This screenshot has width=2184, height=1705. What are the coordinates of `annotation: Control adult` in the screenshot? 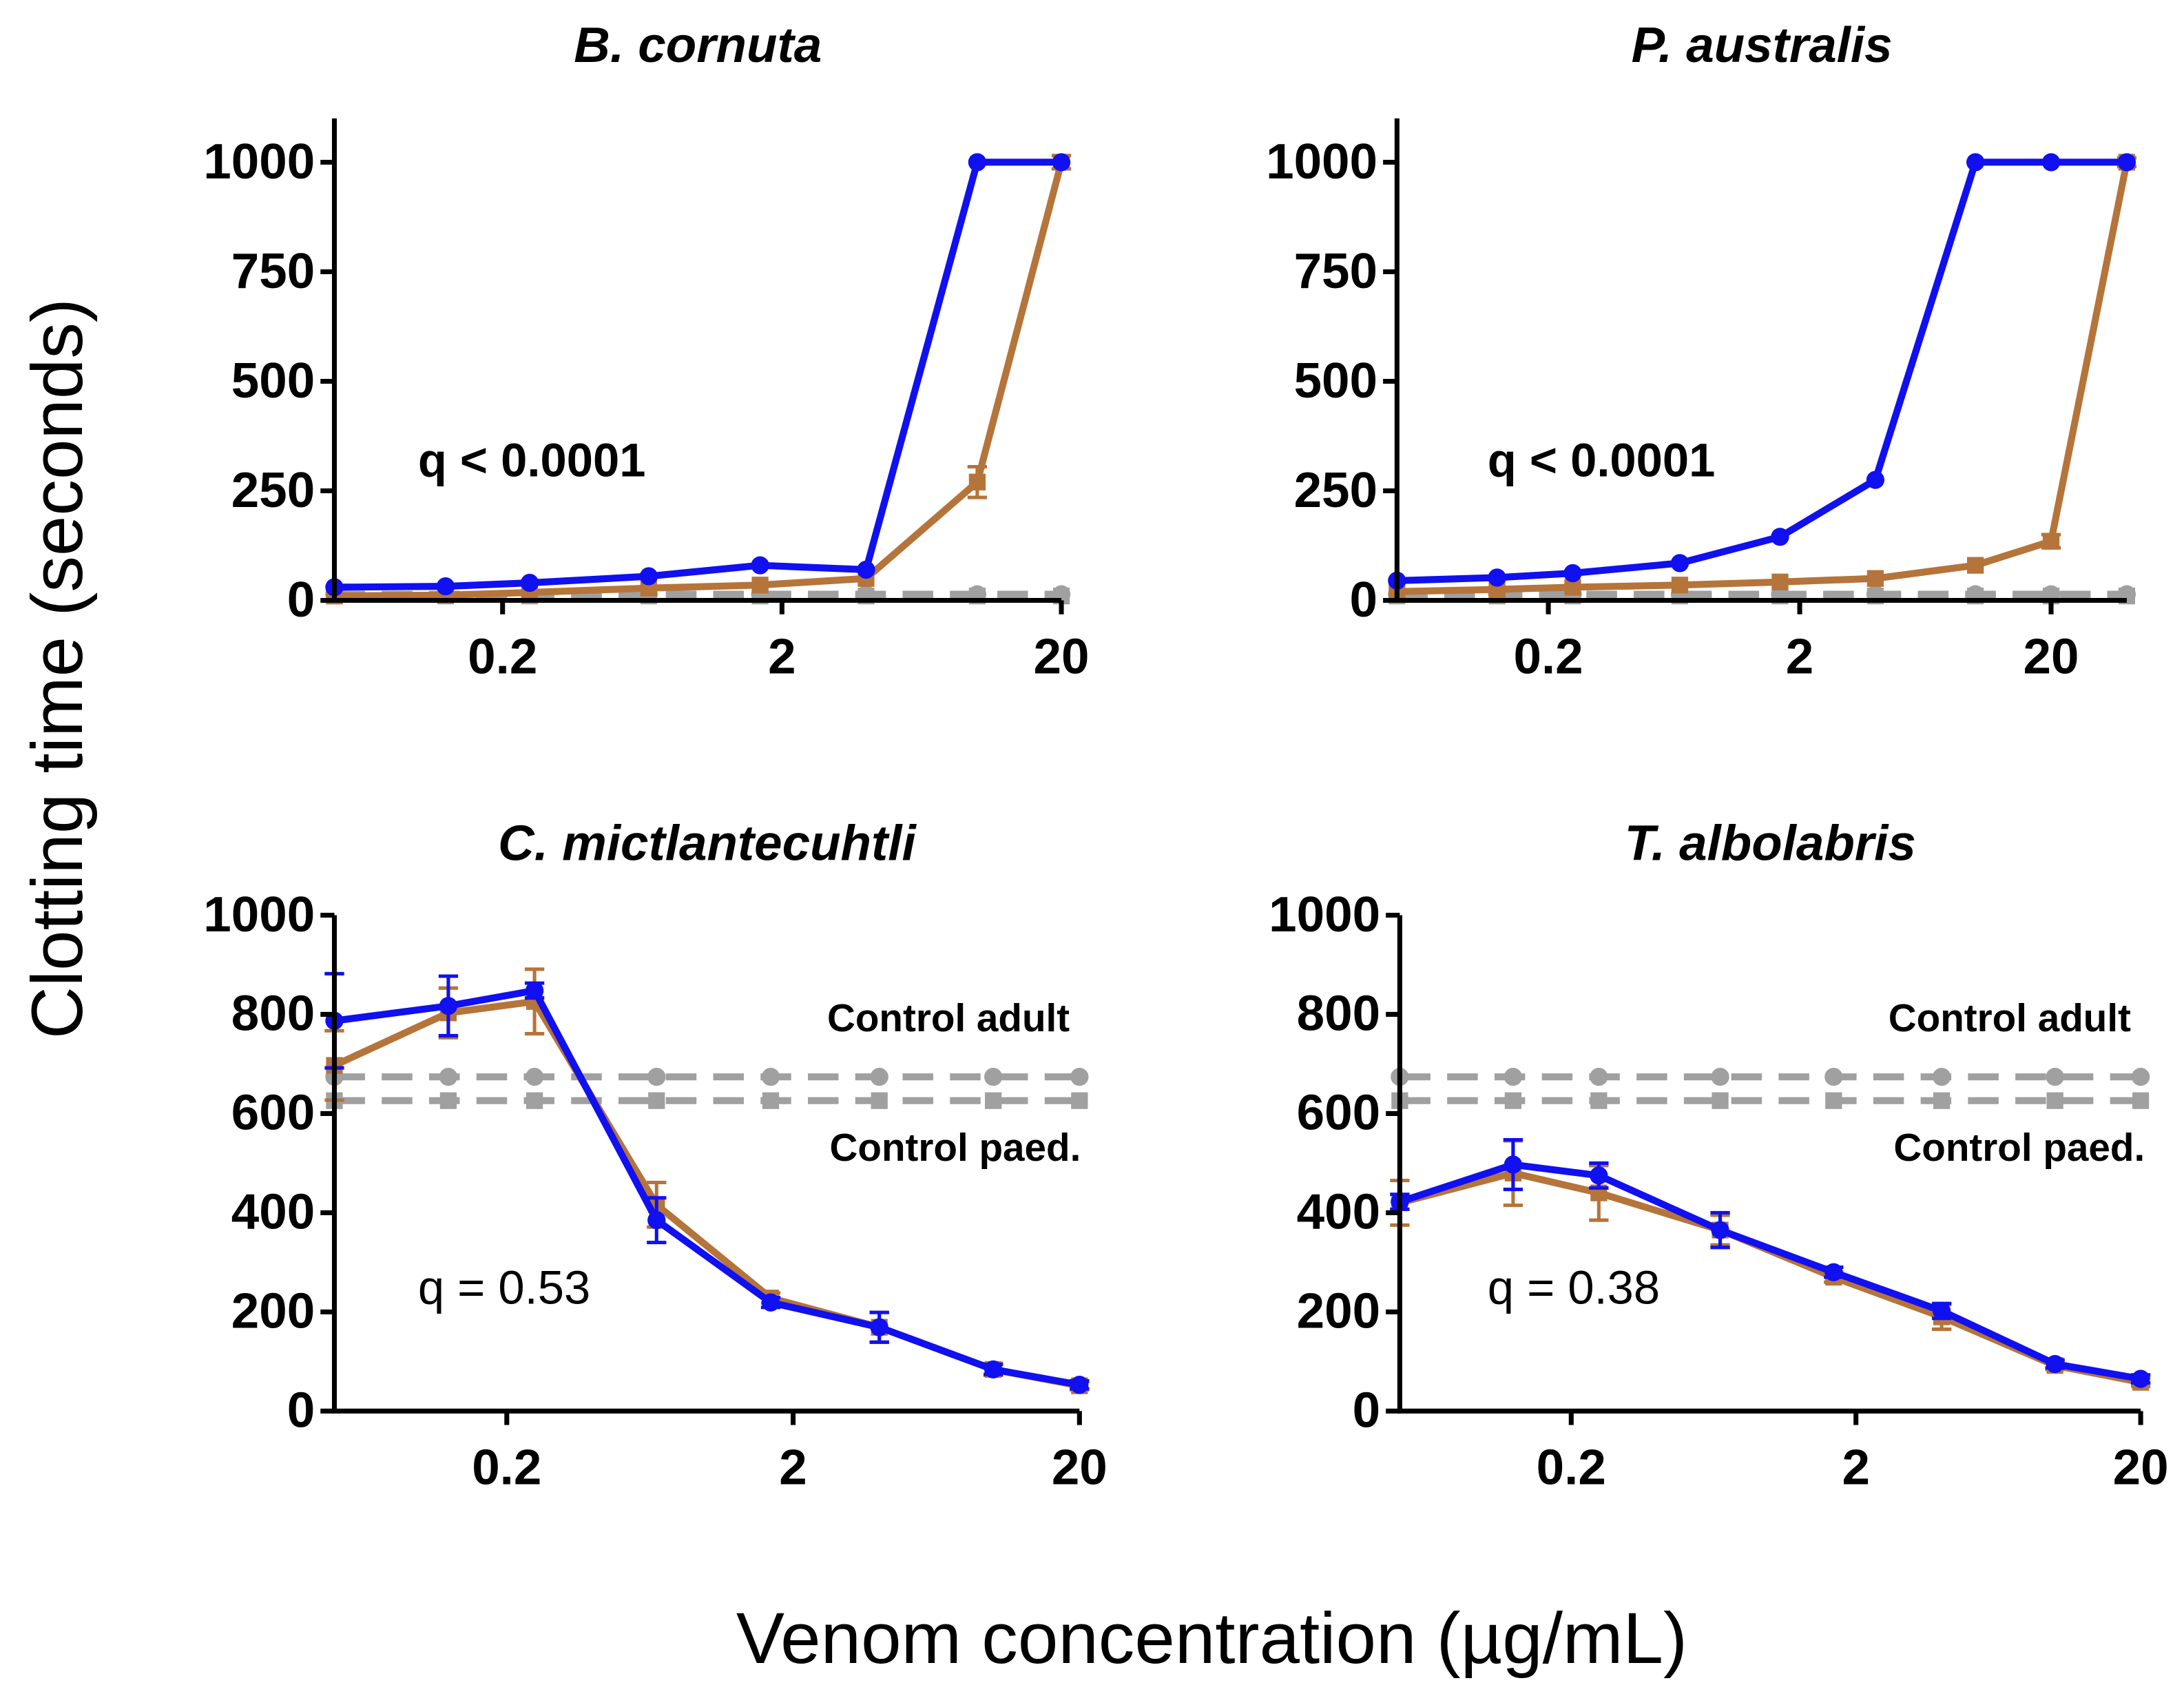 It's located at (2010, 1018).